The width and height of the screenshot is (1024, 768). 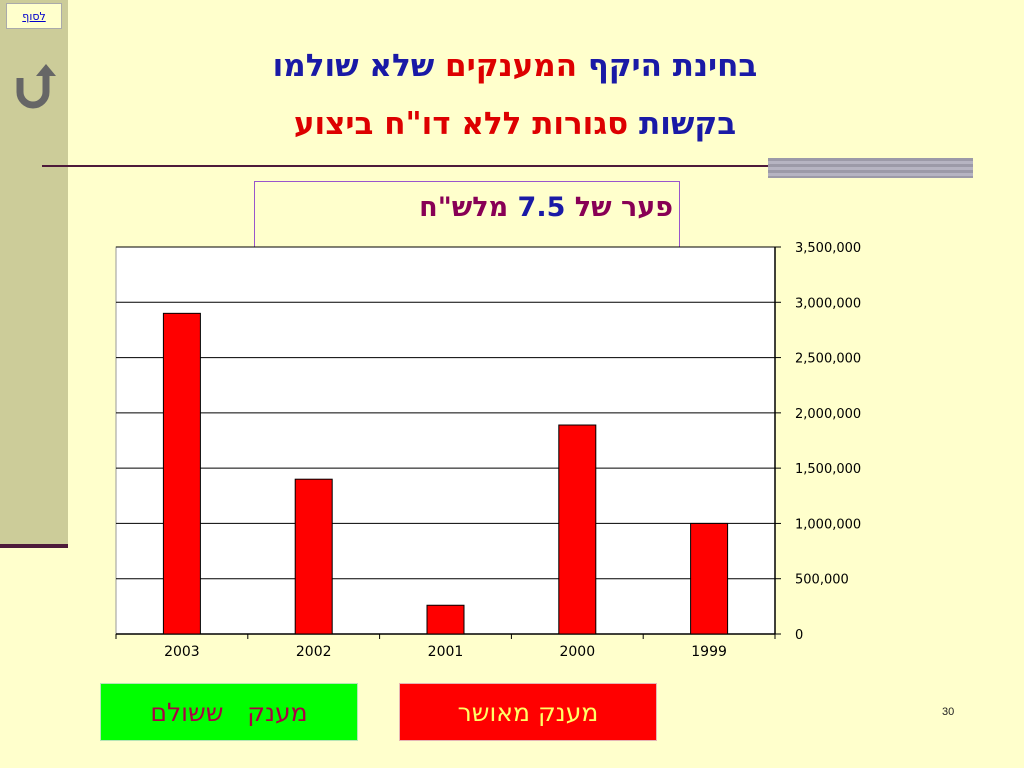 I want to click on side-panel, so click(x=34, y=273).